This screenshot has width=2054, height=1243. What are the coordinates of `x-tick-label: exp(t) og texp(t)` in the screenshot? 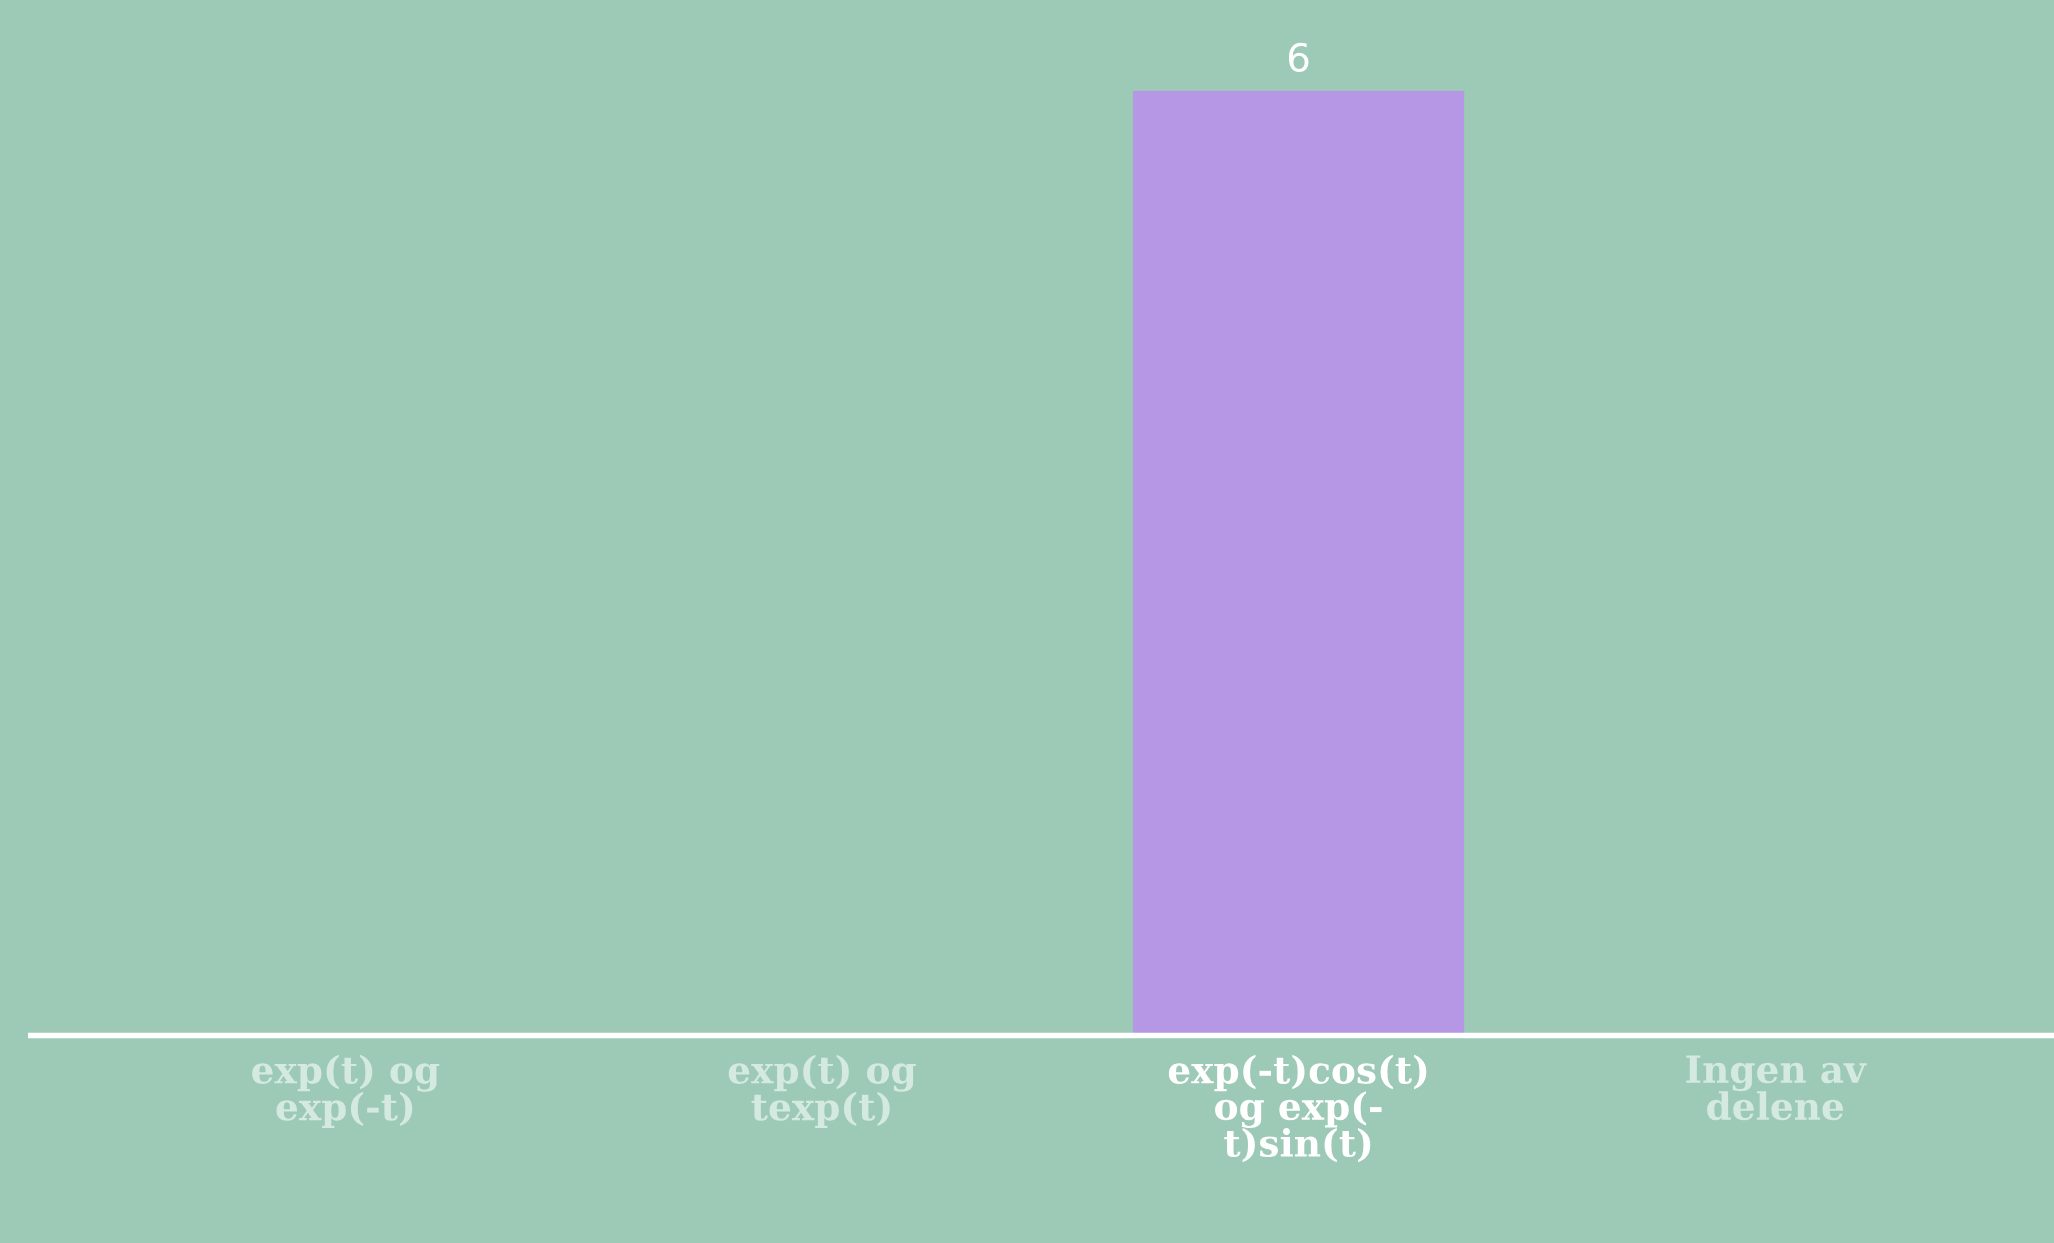 It's located at (822, 1091).